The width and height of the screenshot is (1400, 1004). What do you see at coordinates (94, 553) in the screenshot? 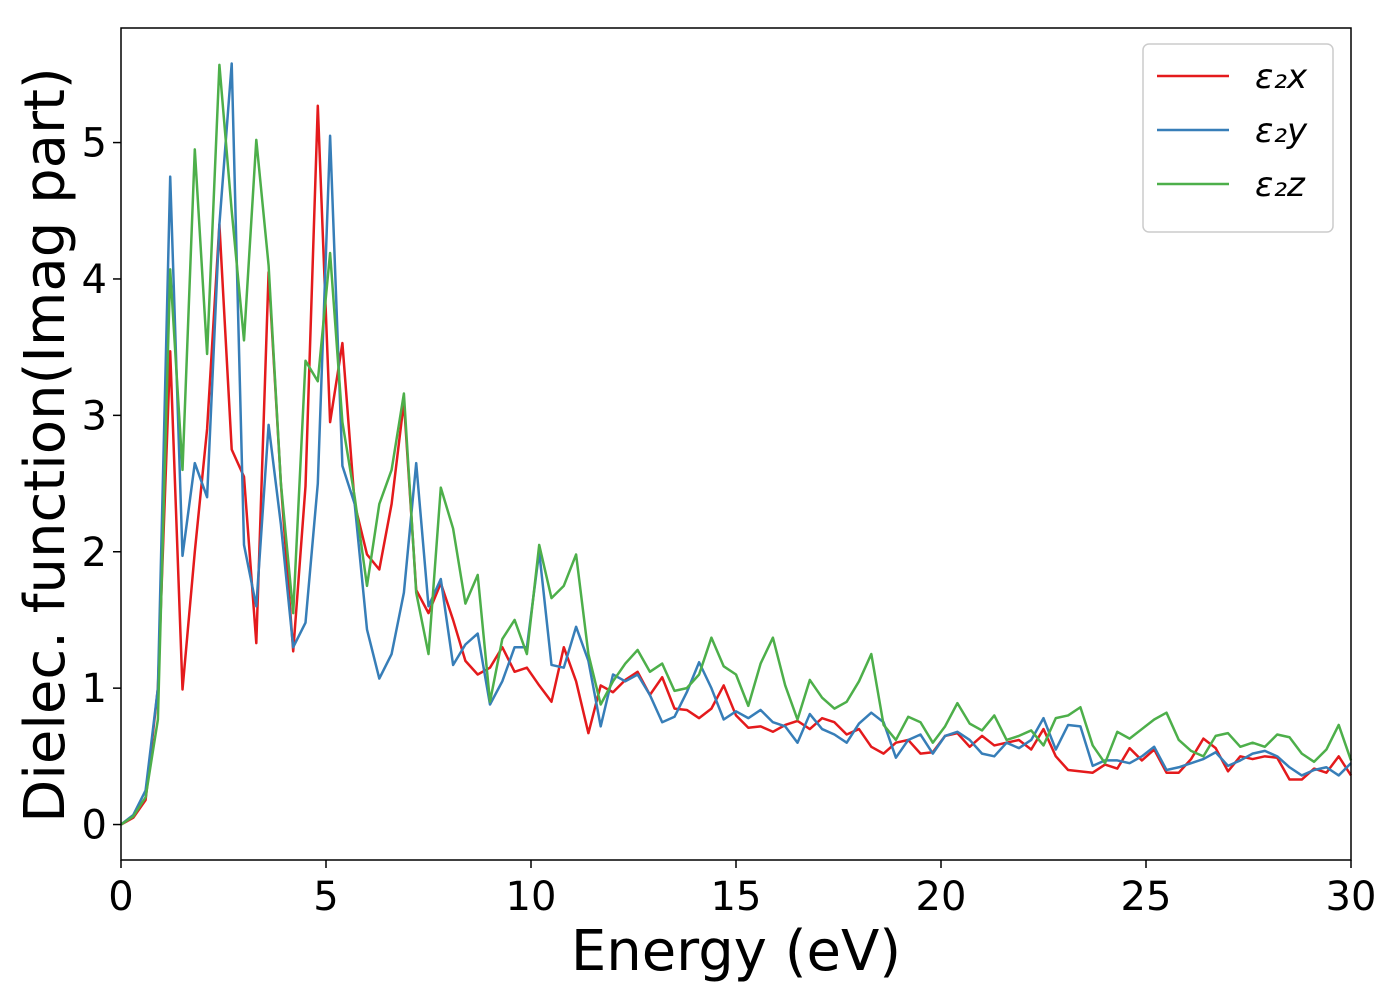
I see `y-tick-label: 2` at bounding box center [94, 553].